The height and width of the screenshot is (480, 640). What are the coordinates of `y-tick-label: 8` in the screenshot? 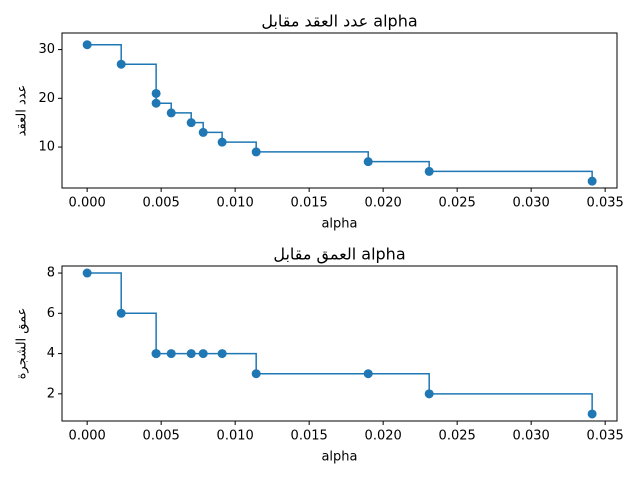 It's located at (51, 273).